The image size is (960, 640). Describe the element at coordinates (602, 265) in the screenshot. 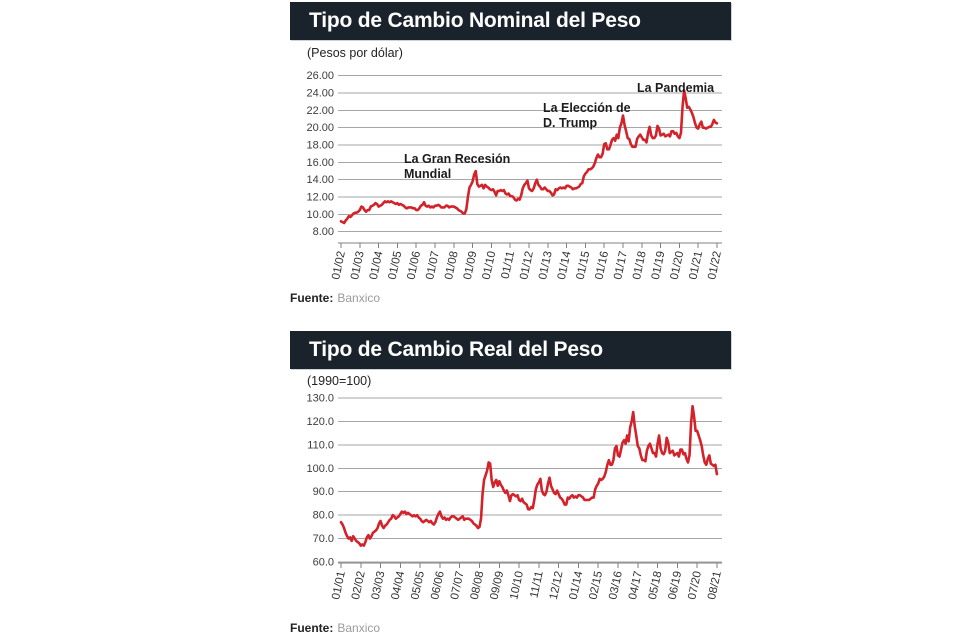

I see `x-axis-tick-label: 01/16` at that location.